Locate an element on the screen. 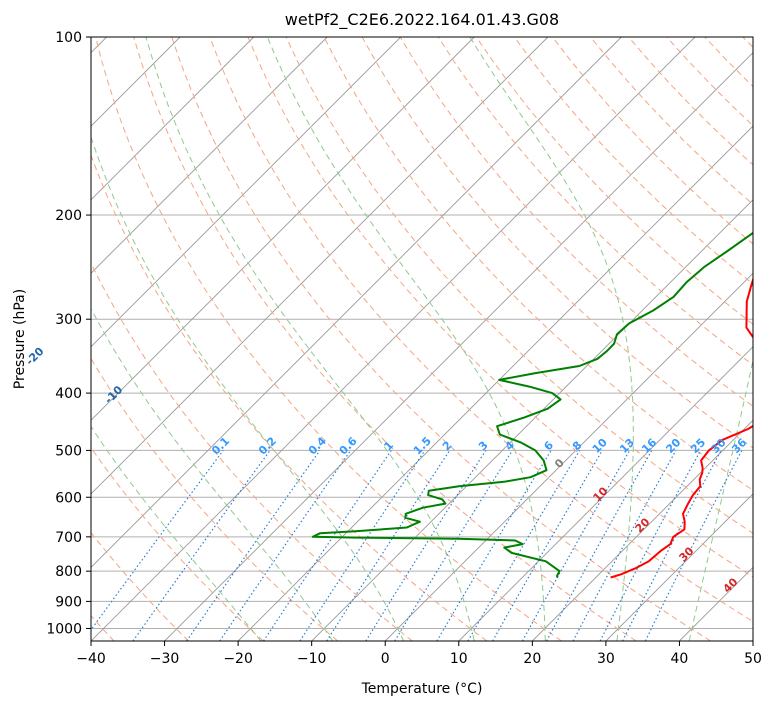 This screenshot has width=775, height=708. x-tick-label: 50 is located at coordinates (753, 659).